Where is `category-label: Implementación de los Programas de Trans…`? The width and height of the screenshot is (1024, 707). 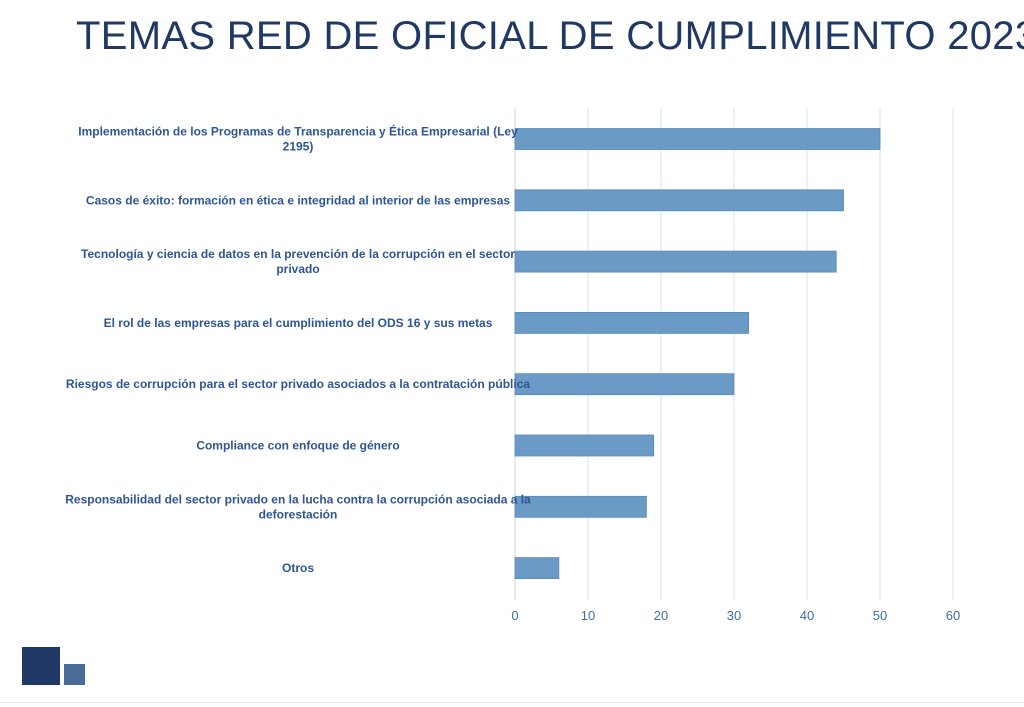
category-label: Implementación de los Programas de Trans… is located at coordinates (298, 131).